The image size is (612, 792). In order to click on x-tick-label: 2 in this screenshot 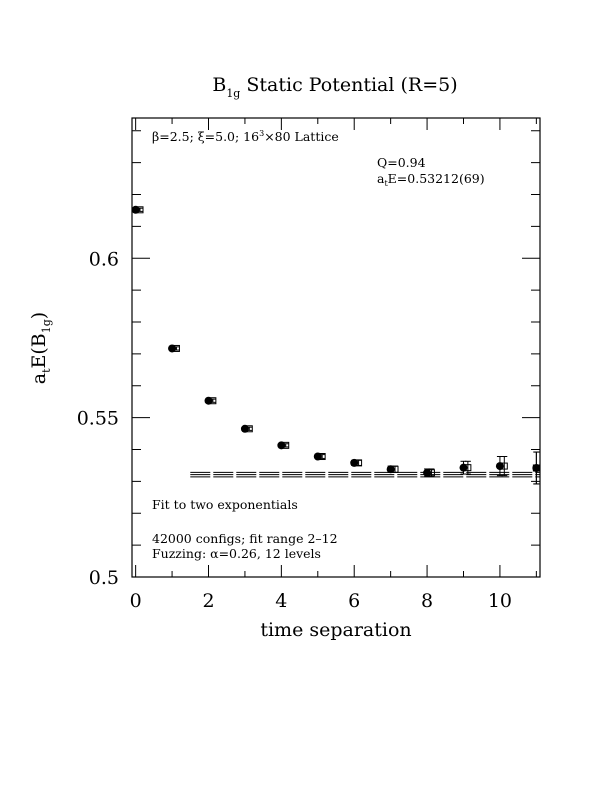, I will do `click(208, 601)`.